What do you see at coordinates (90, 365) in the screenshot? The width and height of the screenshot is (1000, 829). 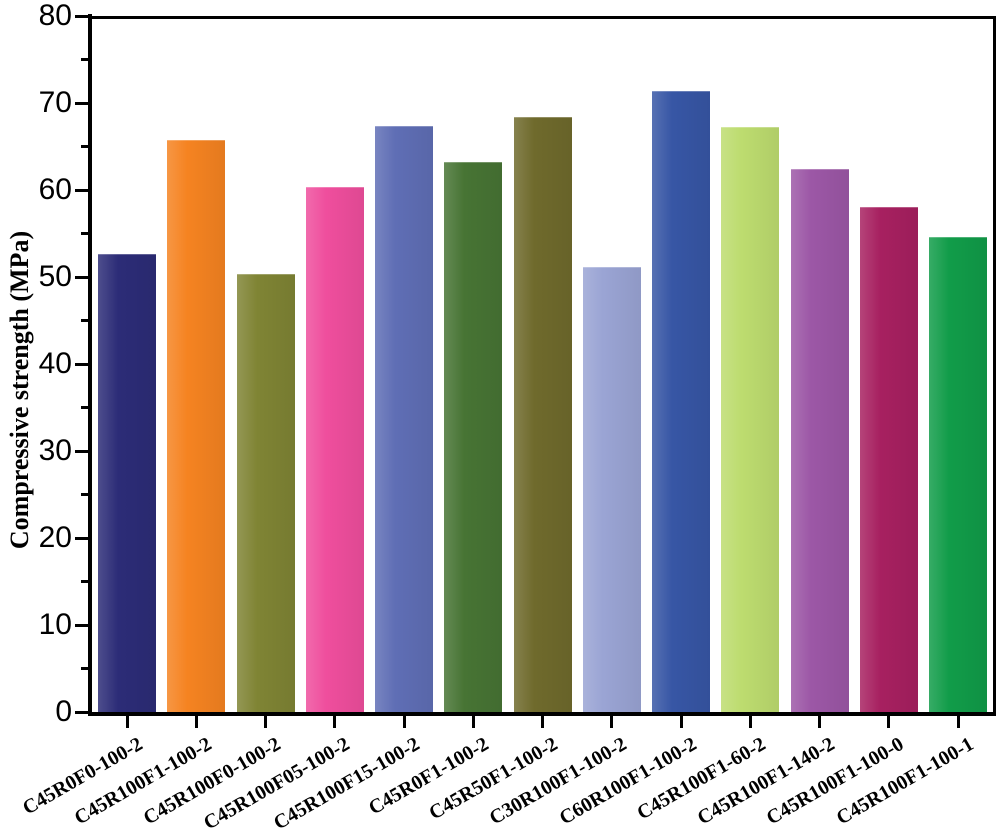 I see `y-axis-line` at bounding box center [90, 365].